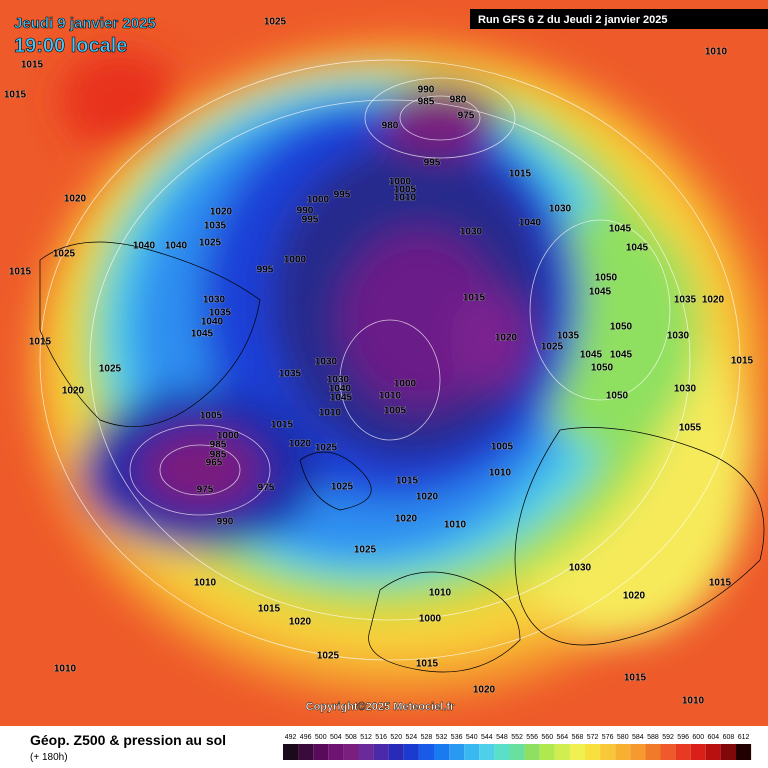 The image size is (768, 768). What do you see at coordinates (218, 455) in the screenshot?
I see `pressure-label: 985` at bounding box center [218, 455].